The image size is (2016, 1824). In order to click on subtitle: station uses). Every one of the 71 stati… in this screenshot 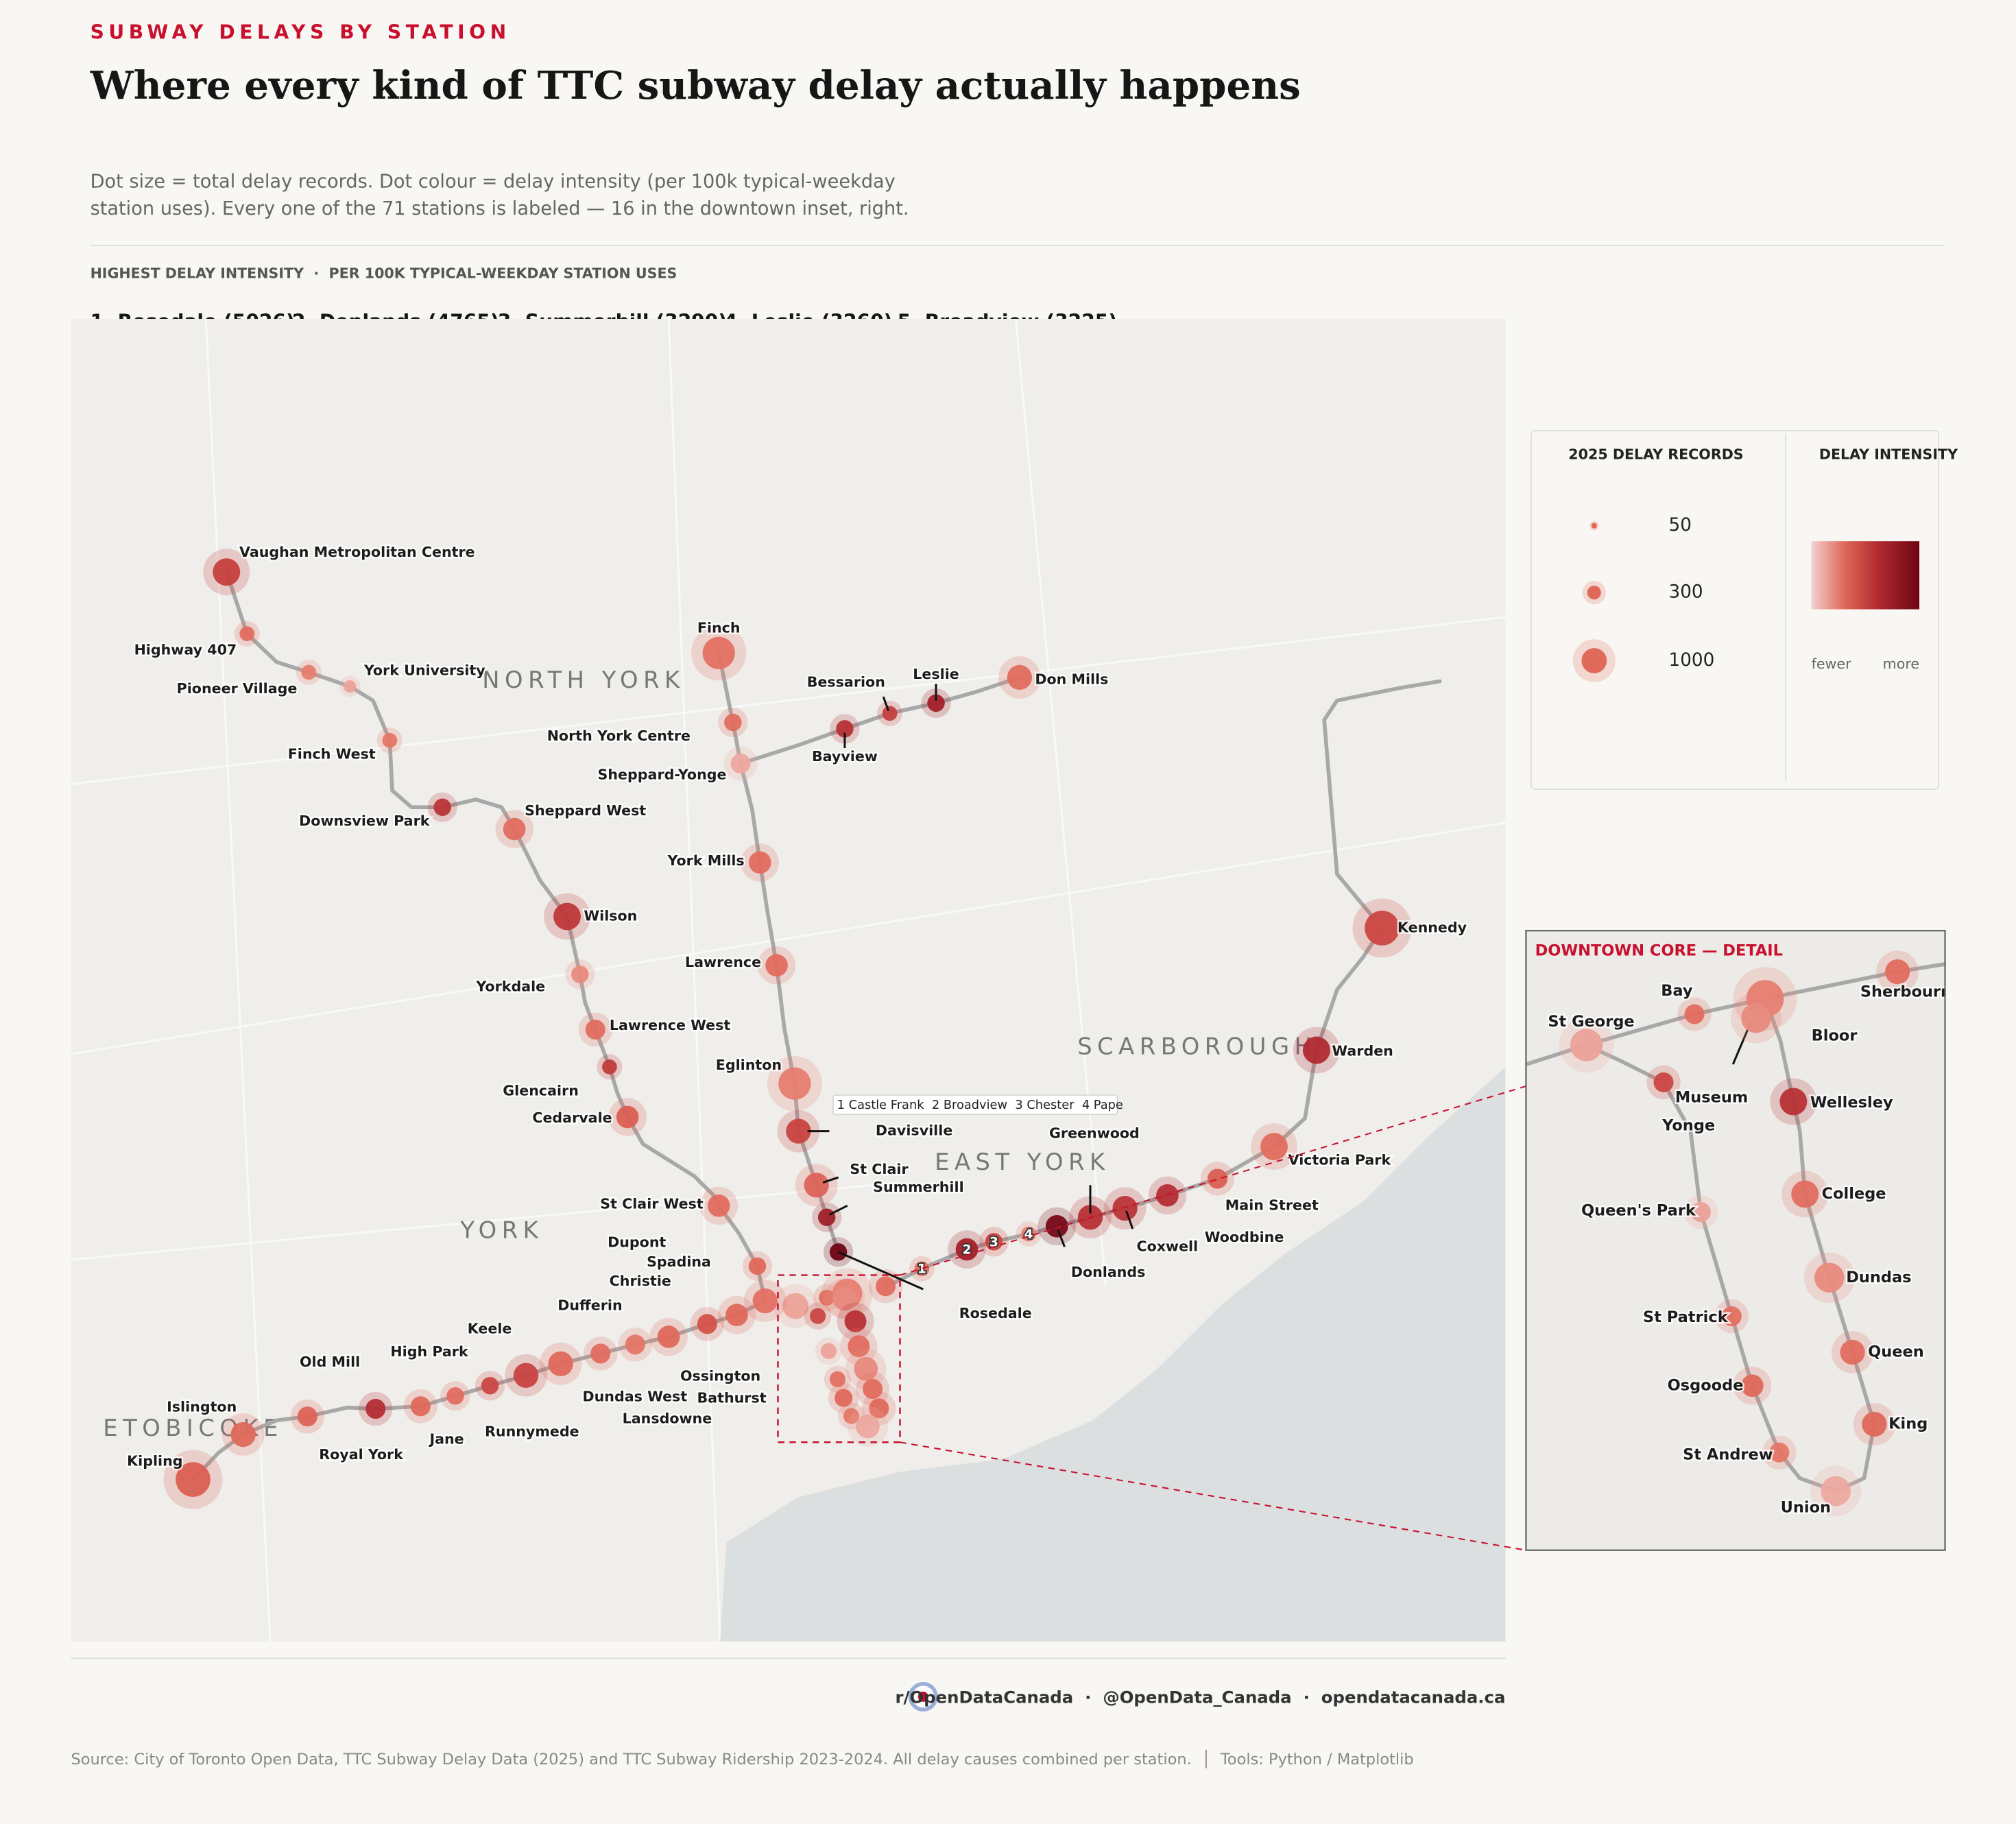, I will do `click(500, 208)`.